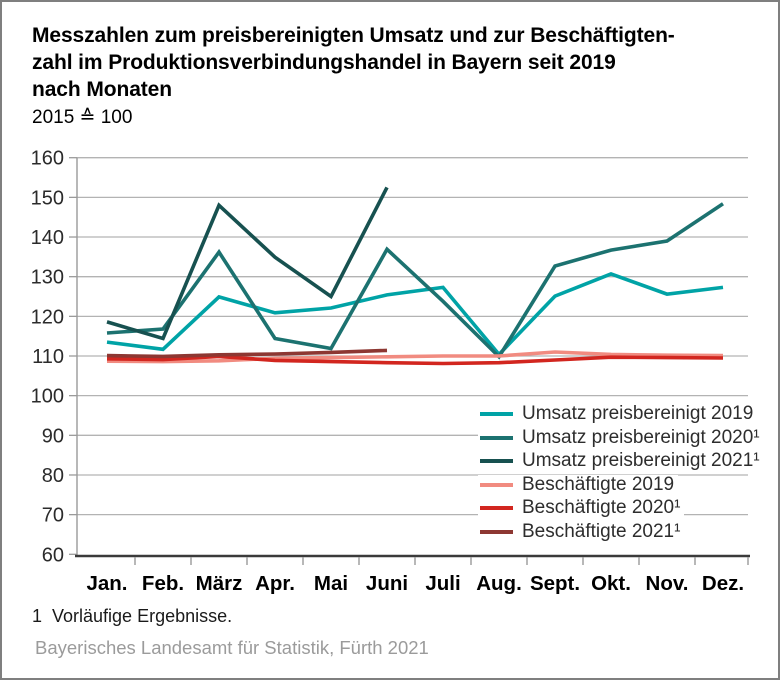 The image size is (780, 682). What do you see at coordinates (47, 159) in the screenshot?
I see `y-tick-label: 160` at bounding box center [47, 159].